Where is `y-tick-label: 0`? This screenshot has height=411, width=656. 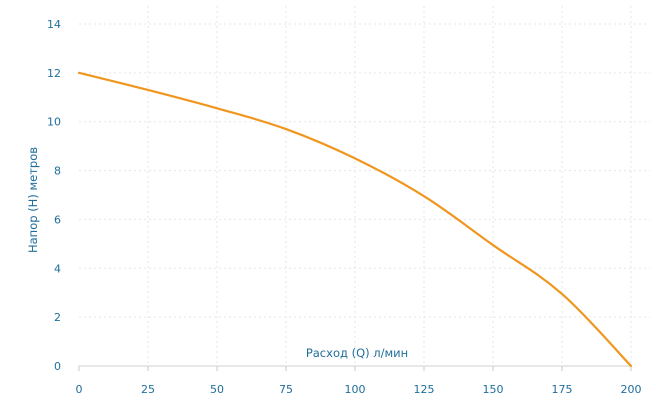 y-tick-label: 0 is located at coordinates (57, 366).